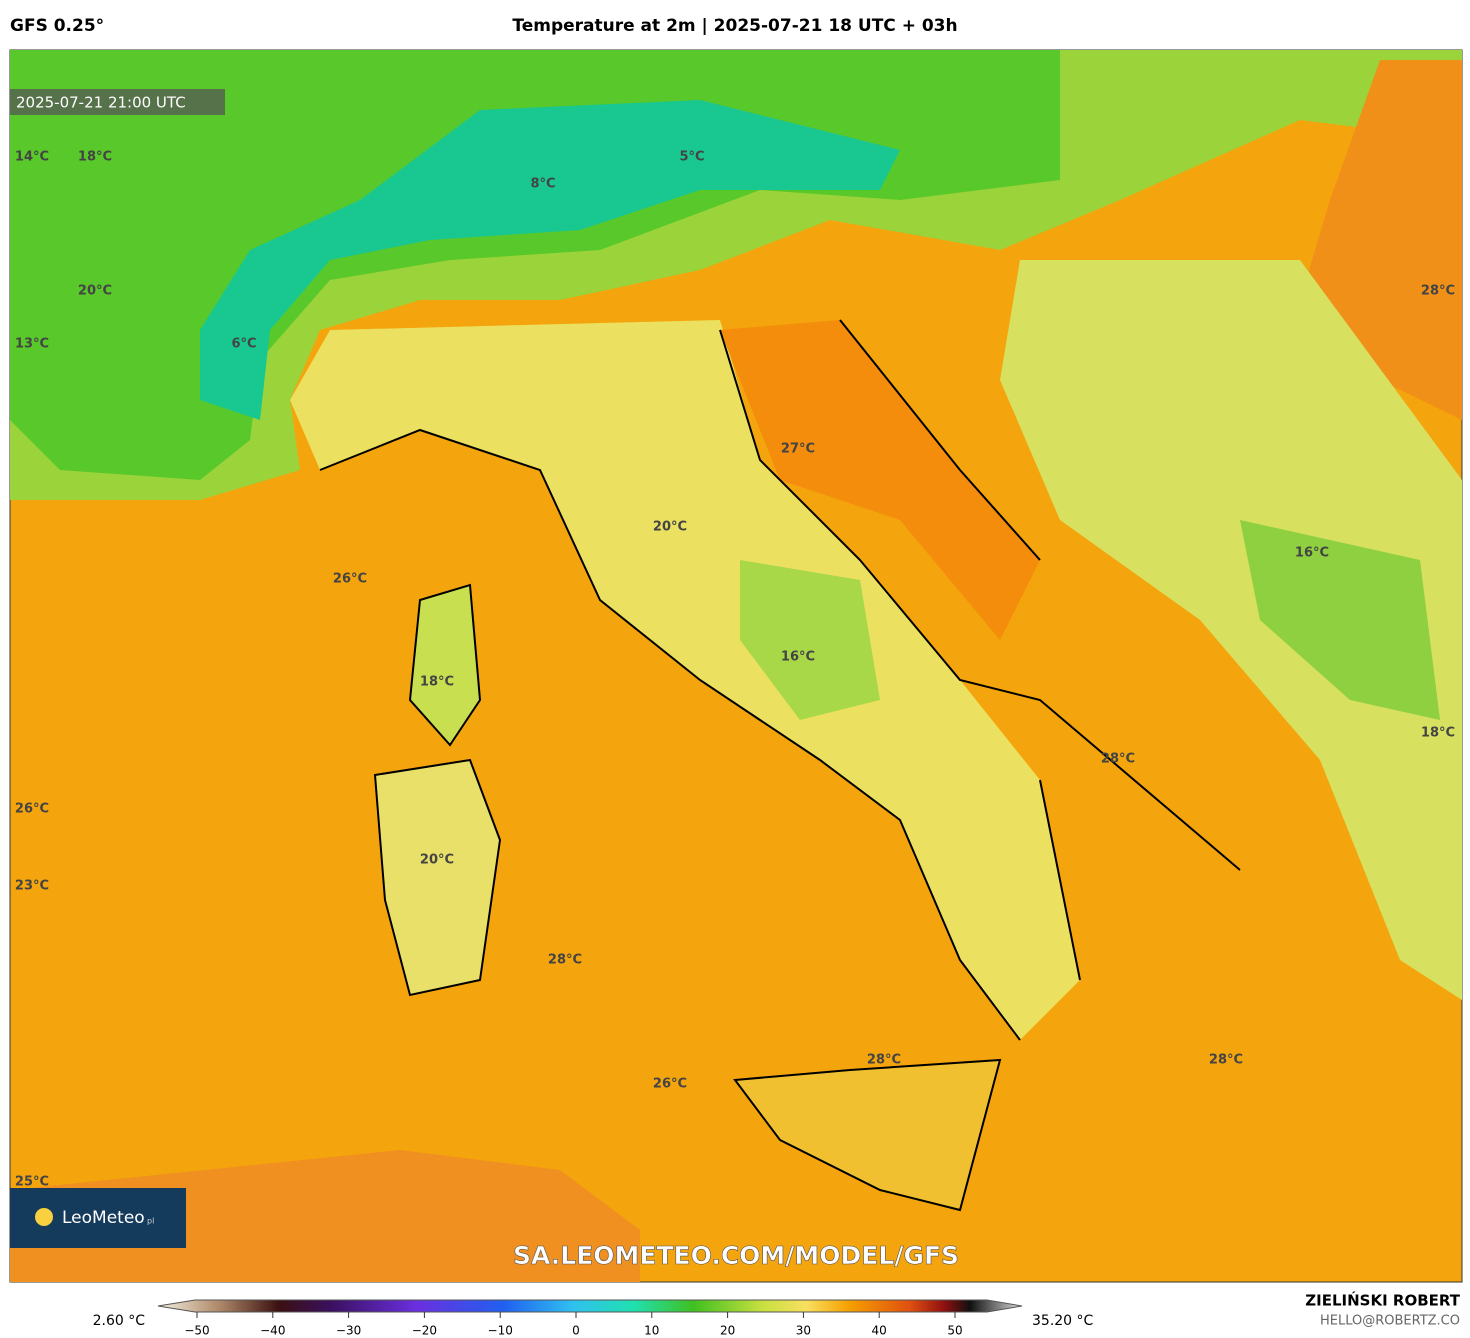  Describe the element at coordinates (1390, 1321) in the screenshot. I see `email: HELLO@ROBERTZ.CO` at that location.